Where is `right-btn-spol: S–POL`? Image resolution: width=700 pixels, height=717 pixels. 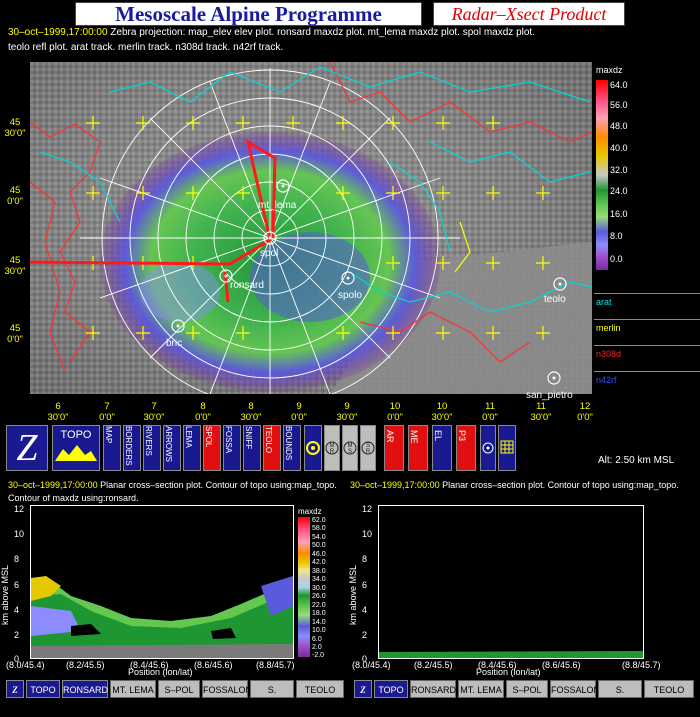
right-btn-spol: S–POL is located at coordinates (527, 689).